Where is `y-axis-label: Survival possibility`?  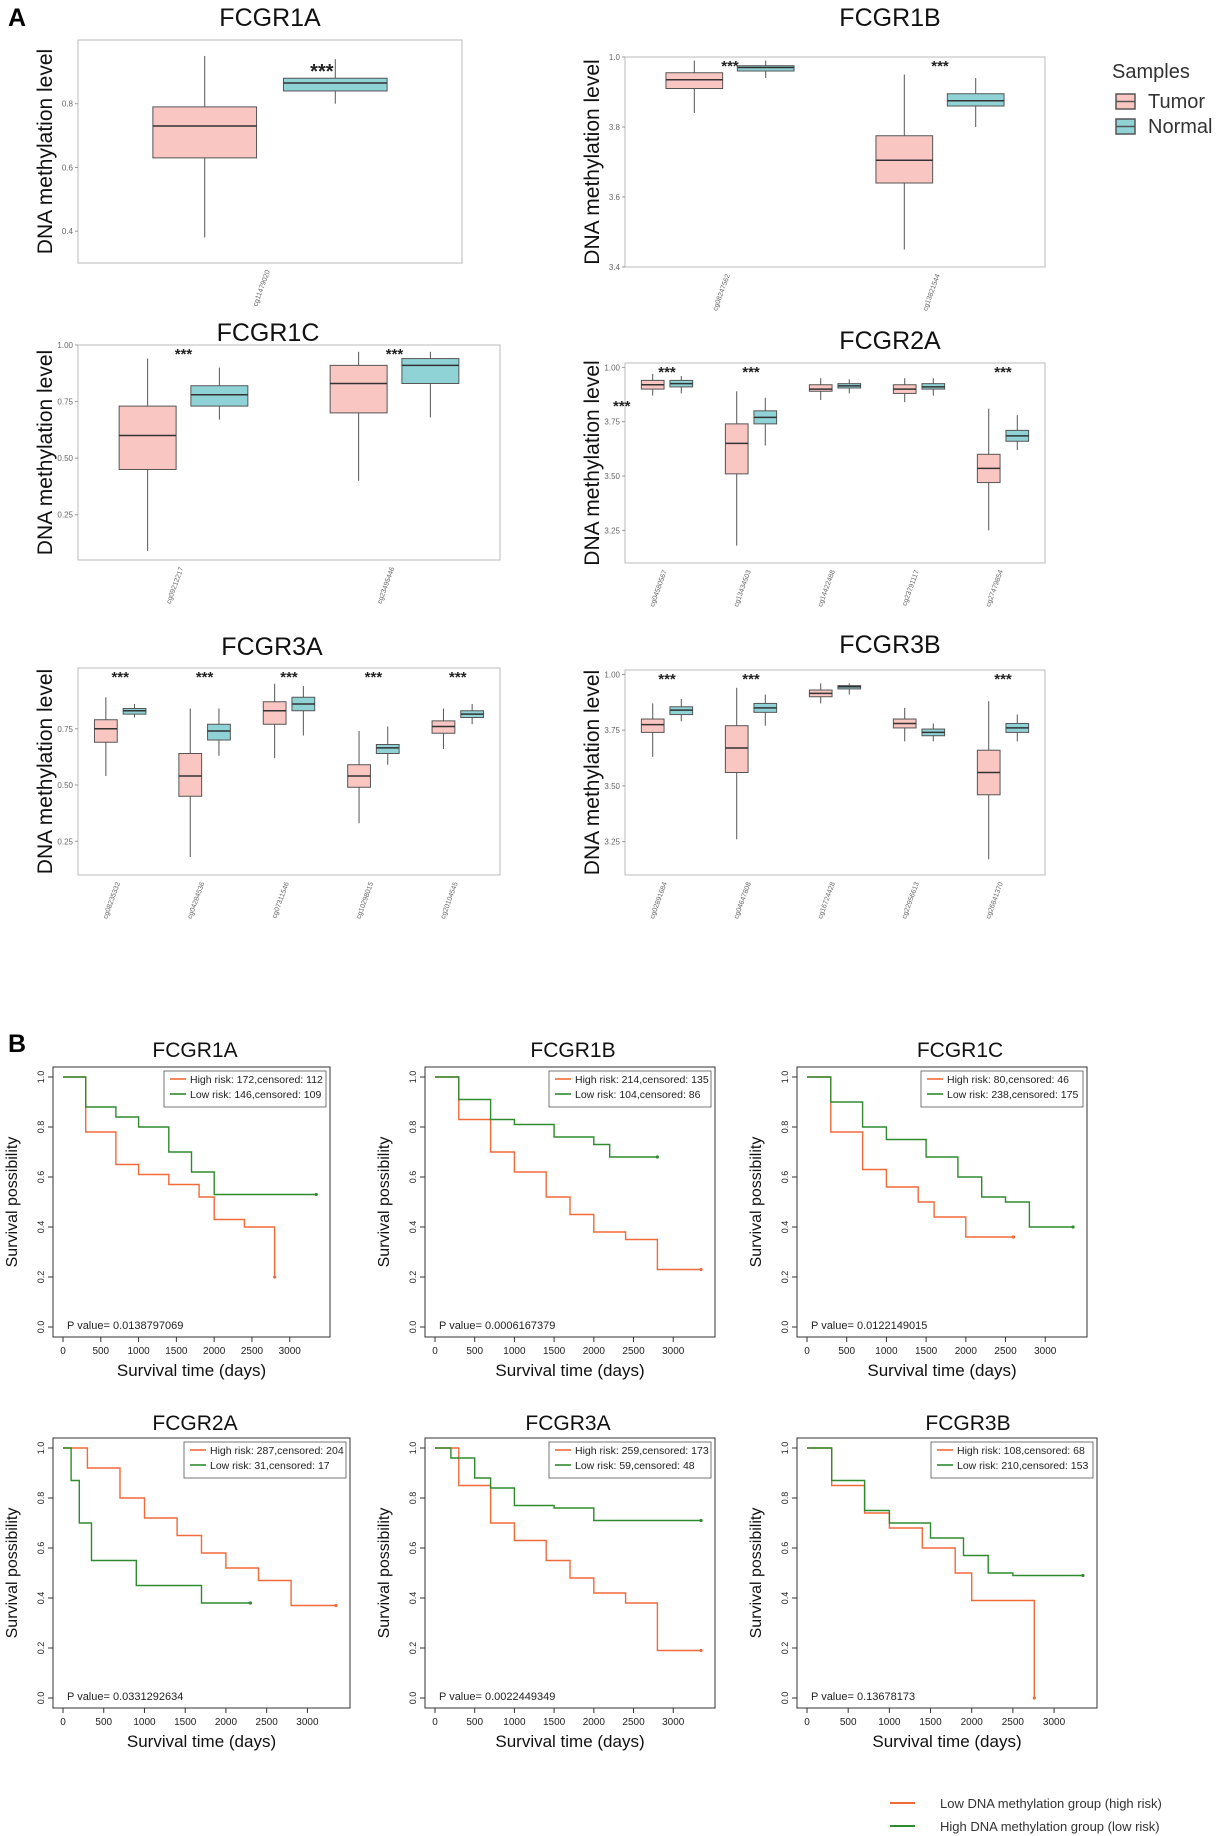
y-axis-label: Survival possibility is located at coordinates (756, 1202).